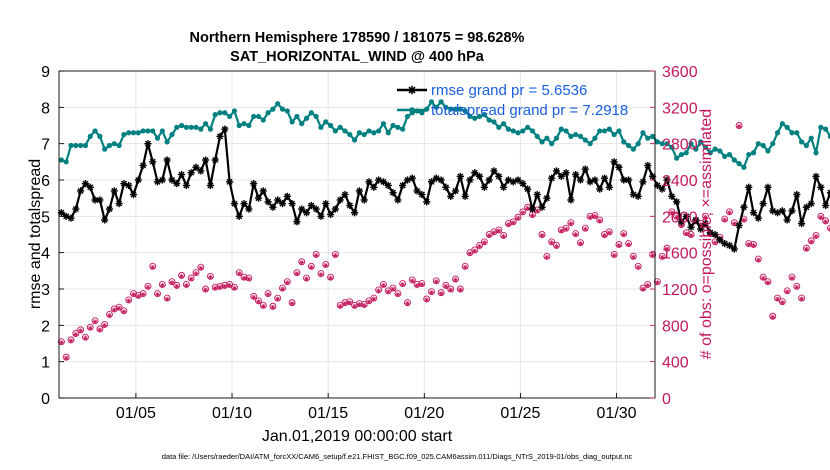 The image size is (830, 470). What do you see at coordinates (680, 254) in the screenshot?
I see `y-tick-label-right: 1600` at bounding box center [680, 254].